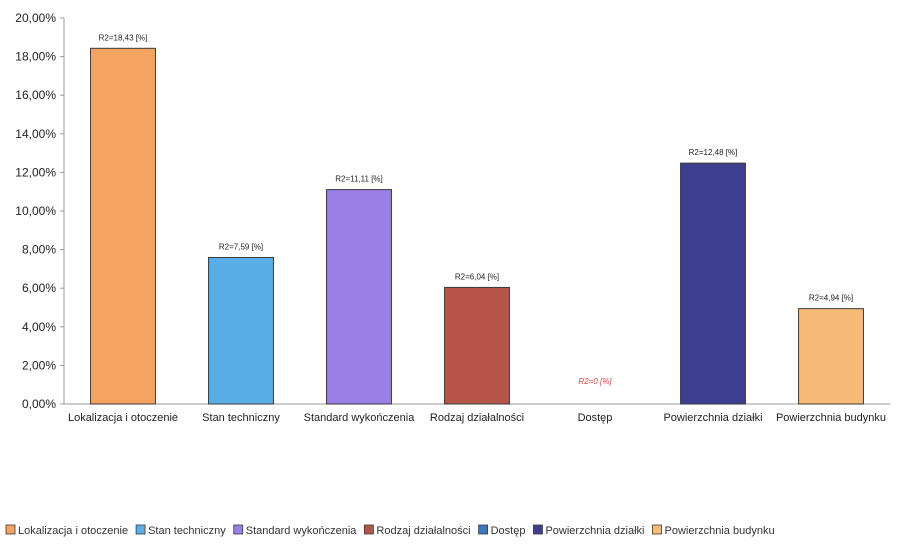  Describe the element at coordinates (35, 134) in the screenshot. I see `y-tick-label: 14,00%` at that location.